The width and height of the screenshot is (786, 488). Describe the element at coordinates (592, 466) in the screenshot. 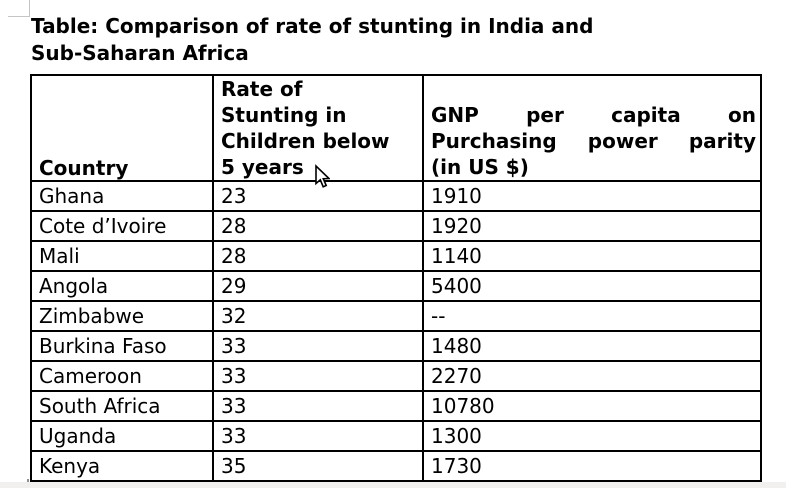

I see `gnp-cell: 1730` at that location.